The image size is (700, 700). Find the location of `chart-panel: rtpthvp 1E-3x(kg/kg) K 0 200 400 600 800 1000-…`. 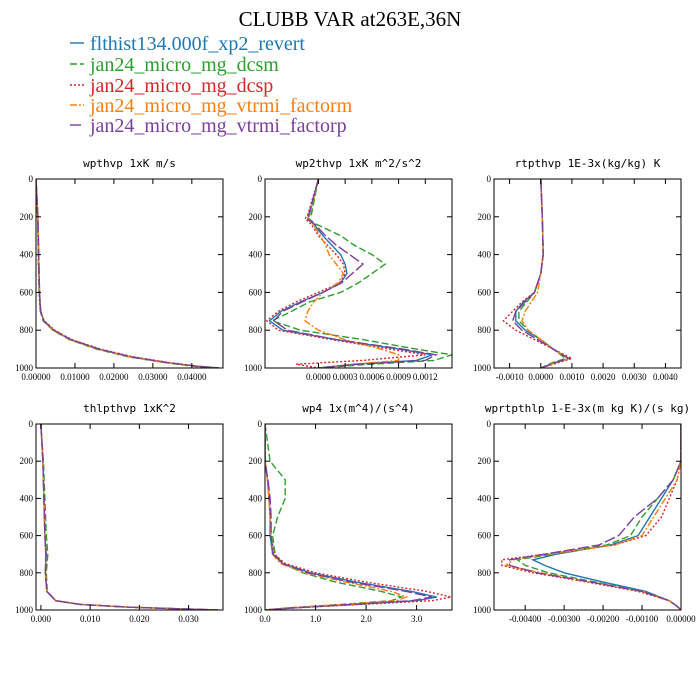

chart-panel: rtpthvp 1E-3x(kg/kg) K 0 200 400 600 800 1000-… is located at coordinates (577, 269).